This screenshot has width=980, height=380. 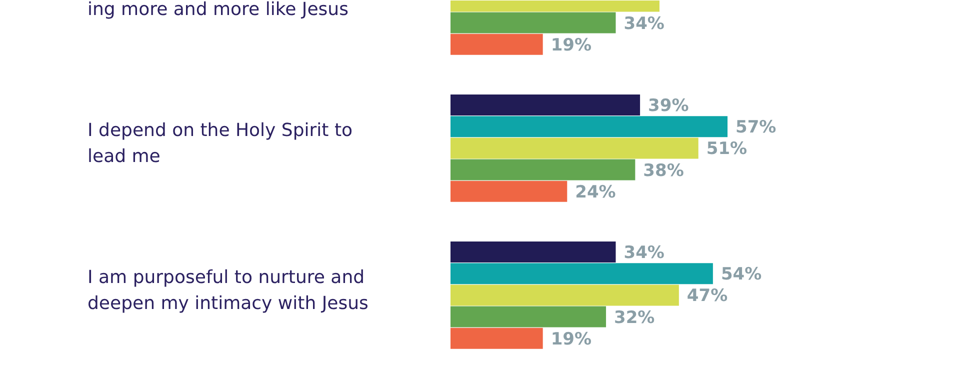 I want to click on data-label: 47%, so click(x=707, y=296).